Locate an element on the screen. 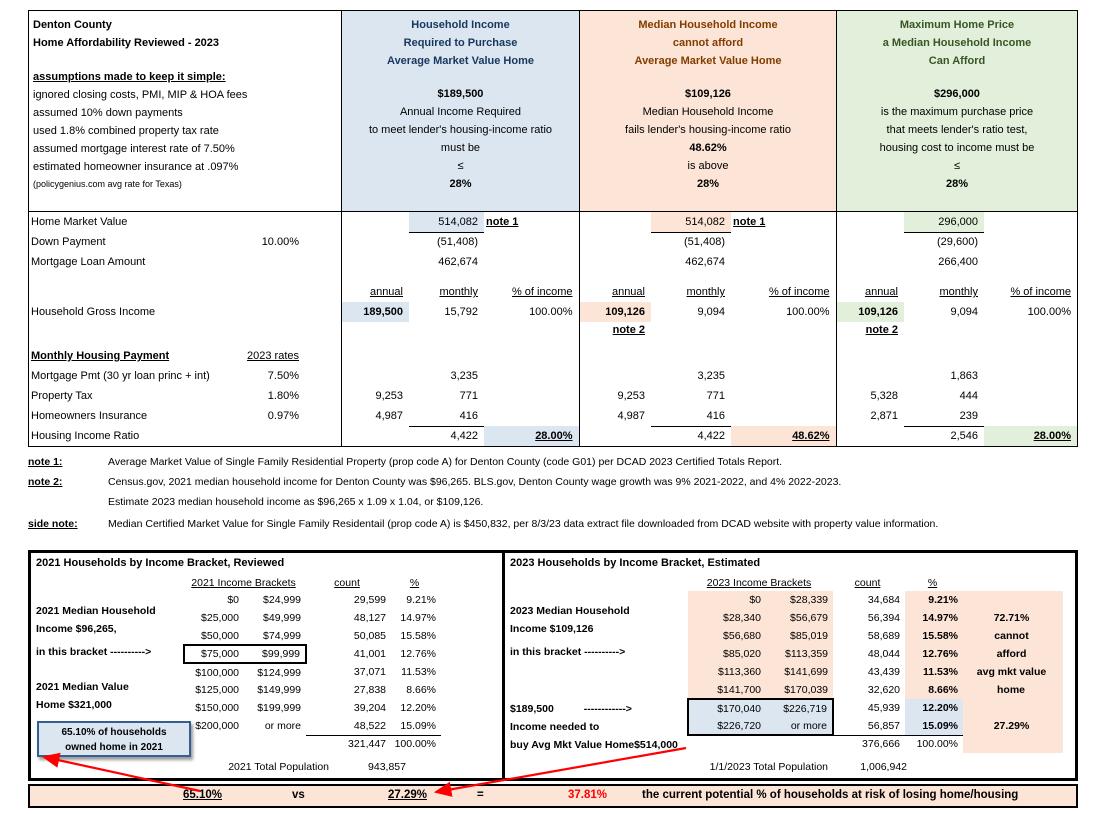 The image size is (1102, 814). col-header-pct: % of income is located at coordinates (542, 292).